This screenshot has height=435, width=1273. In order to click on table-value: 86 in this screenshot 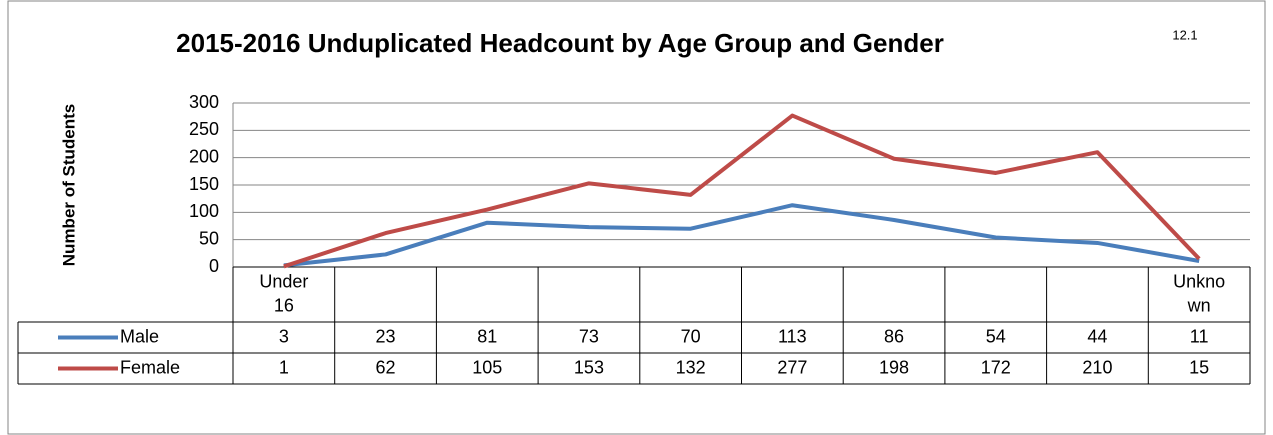, I will do `click(894, 336)`.